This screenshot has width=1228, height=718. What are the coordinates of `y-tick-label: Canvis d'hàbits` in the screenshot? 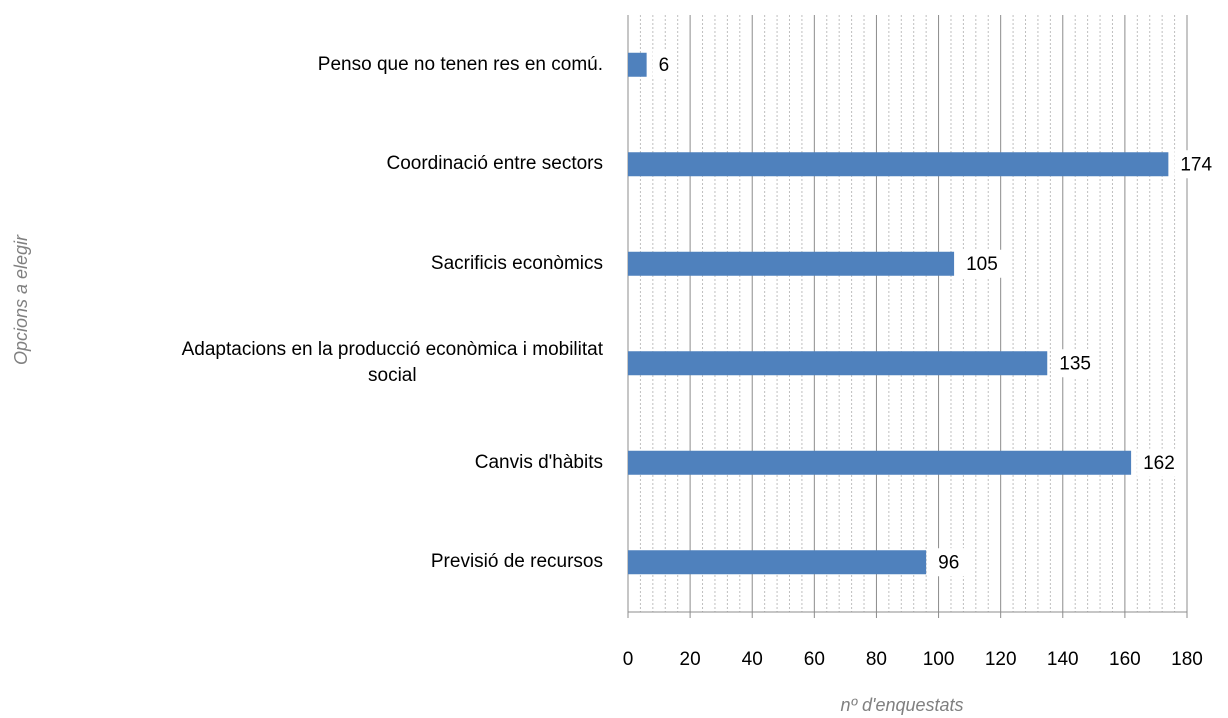 It's located at (538, 462).